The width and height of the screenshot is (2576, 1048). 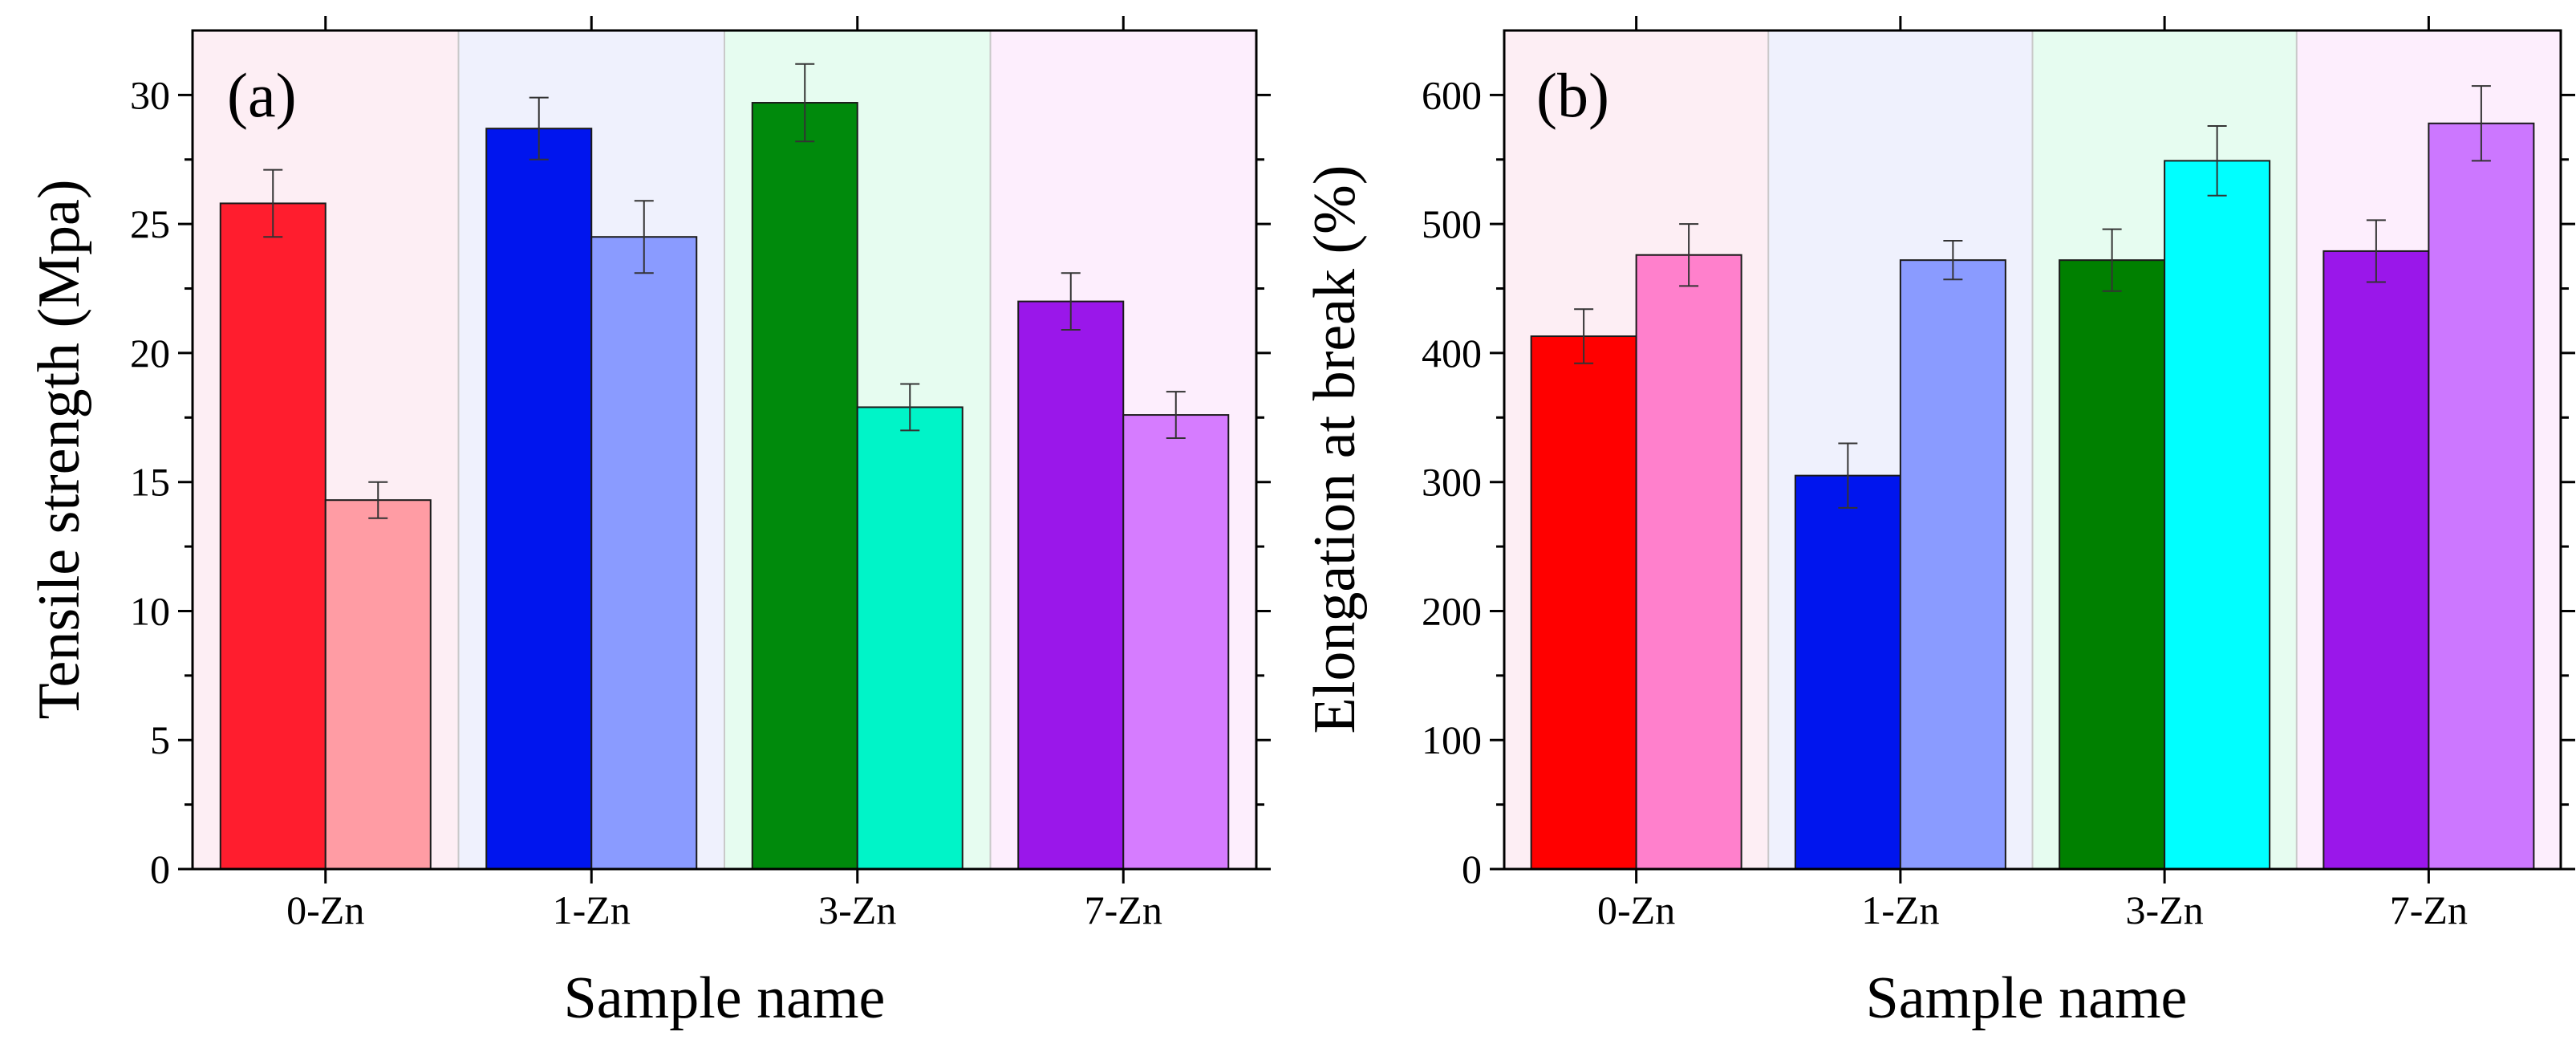 What do you see at coordinates (1335, 449) in the screenshot?
I see `y-axis-title: Elongation at break (%)` at bounding box center [1335, 449].